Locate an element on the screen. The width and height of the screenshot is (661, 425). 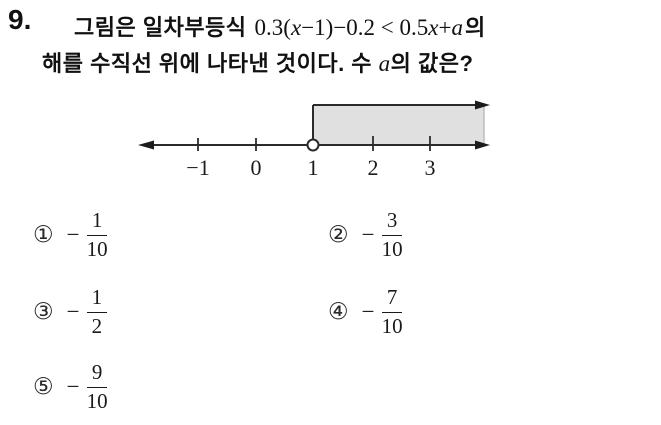
fraction-numerator: 9 is located at coordinates (97, 374).